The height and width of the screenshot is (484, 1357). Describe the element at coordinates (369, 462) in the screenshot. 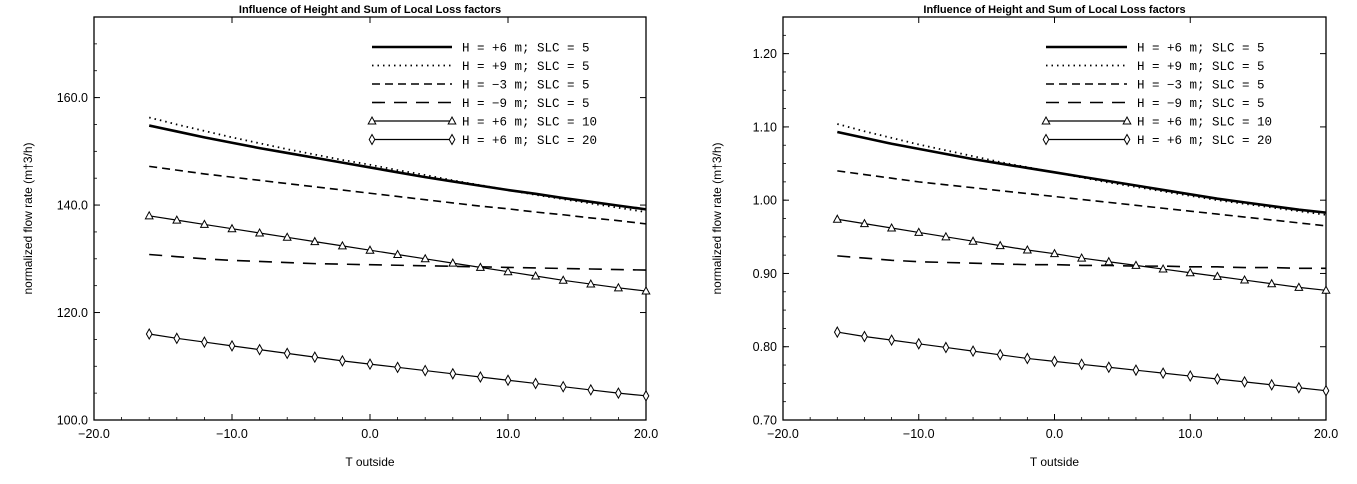

I see `x-axis-label: T outside` at that location.